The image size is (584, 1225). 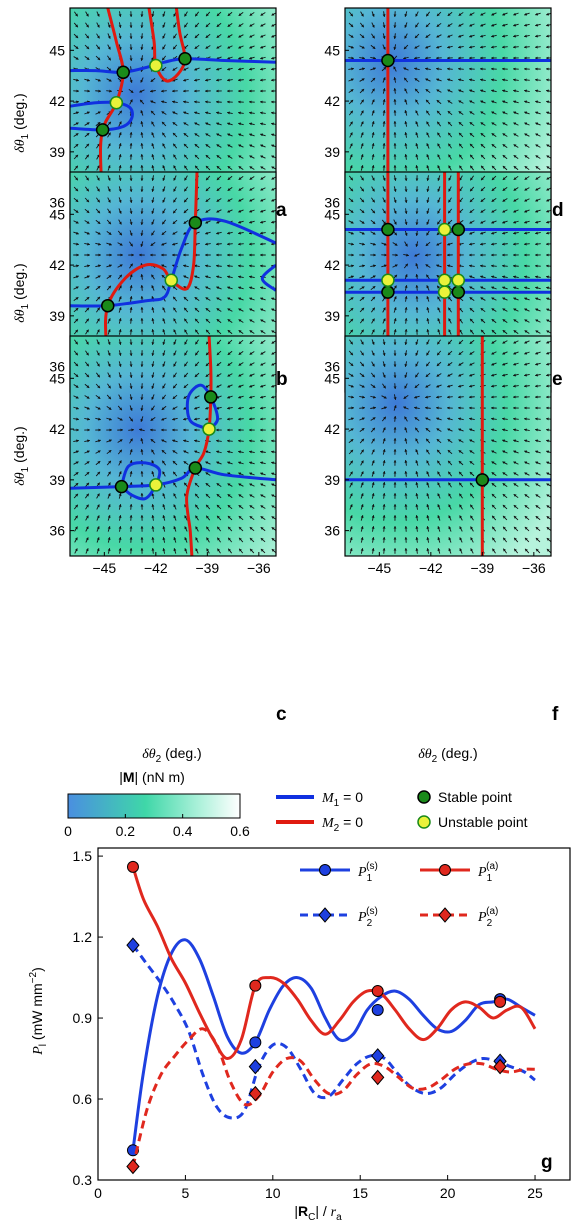 What do you see at coordinates (57, 531) in the screenshot?
I see `y-tick-label: 36` at bounding box center [57, 531].